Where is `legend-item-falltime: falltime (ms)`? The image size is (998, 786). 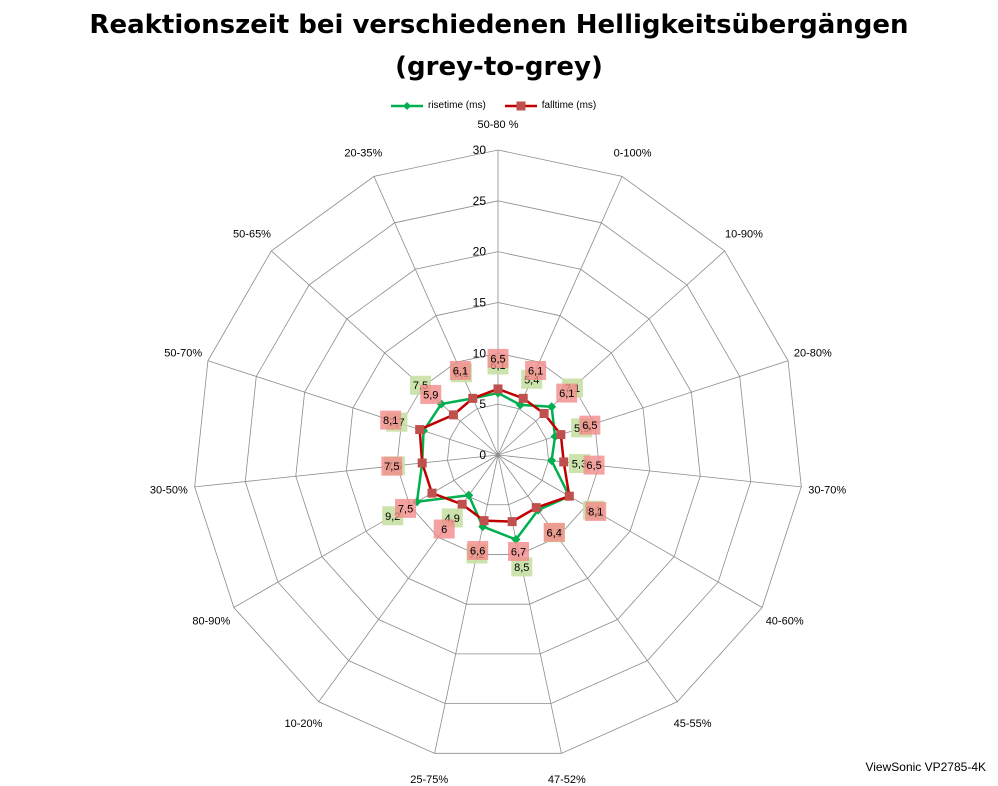 legend-item-falltime: falltime (ms) is located at coordinates (550, 105).